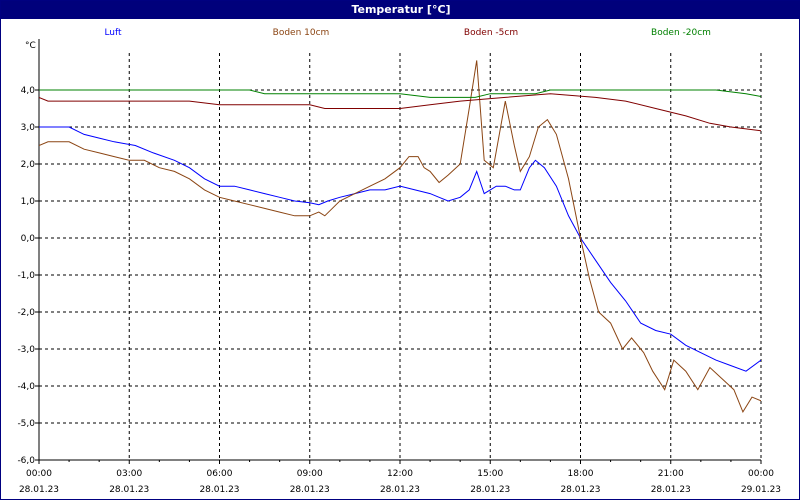  I want to click on y-unit-label: °C, so click(30, 46).